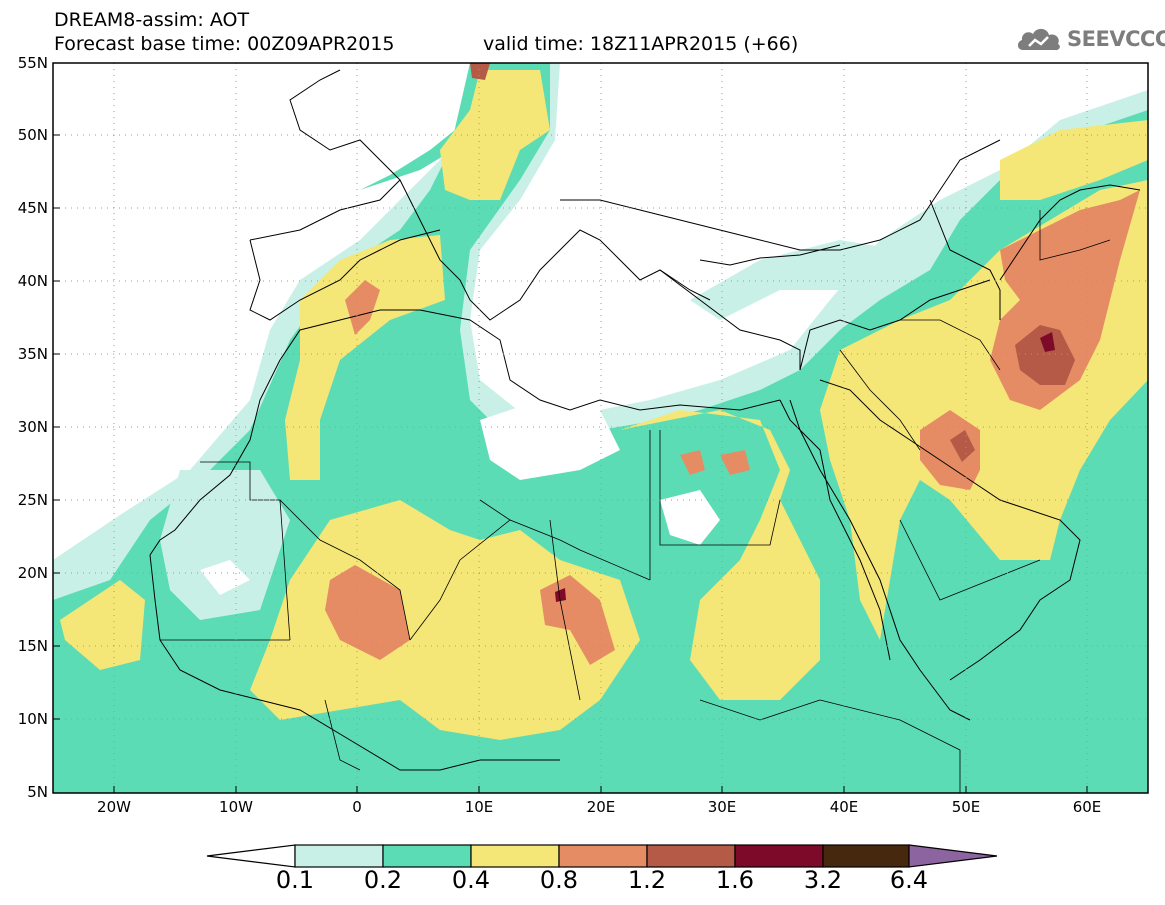 The image size is (1165, 905). What do you see at coordinates (647, 880) in the screenshot?
I see `colorbar-label: 1.2` at bounding box center [647, 880].